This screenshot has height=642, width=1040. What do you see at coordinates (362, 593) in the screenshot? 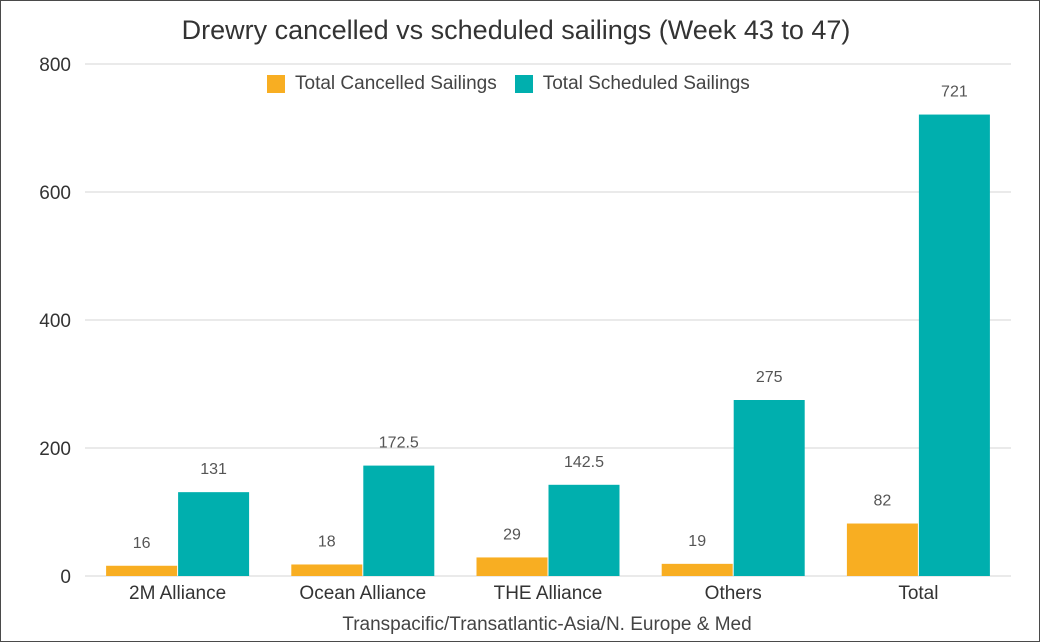
I see `x-tick-label: Ocean Alliance` at bounding box center [362, 593].